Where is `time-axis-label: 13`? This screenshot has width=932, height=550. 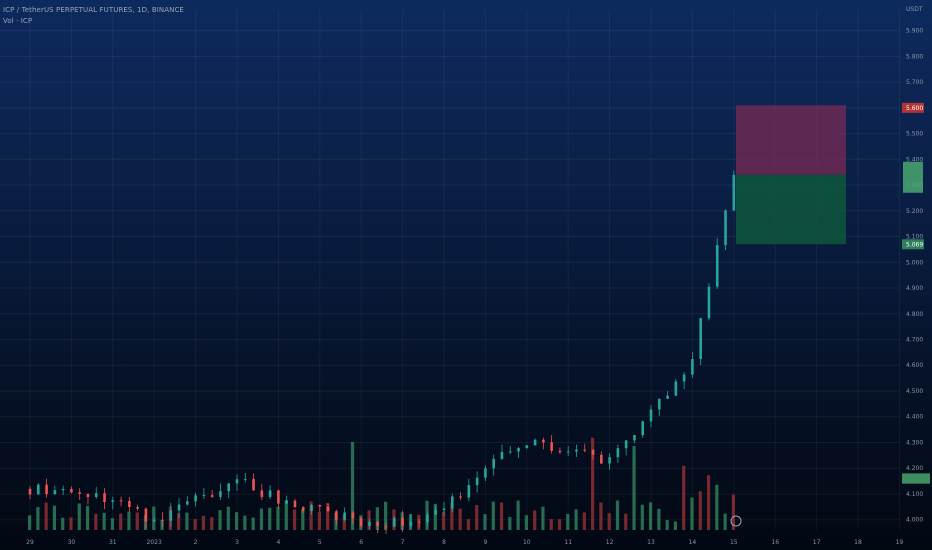 time-axis-label: 13 is located at coordinates (651, 542).